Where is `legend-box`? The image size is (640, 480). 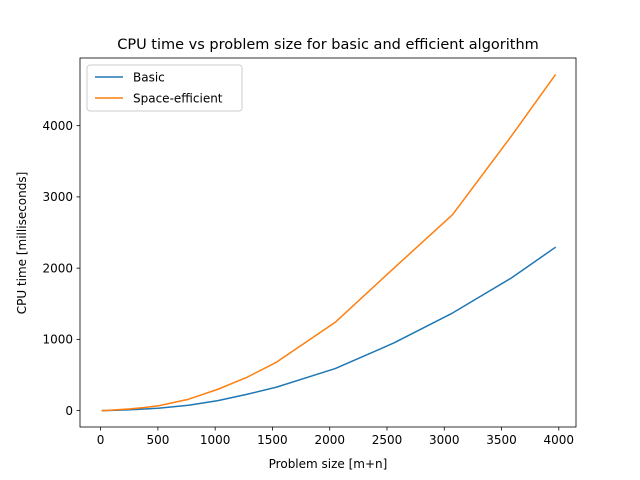
legend-box is located at coordinates (164, 88).